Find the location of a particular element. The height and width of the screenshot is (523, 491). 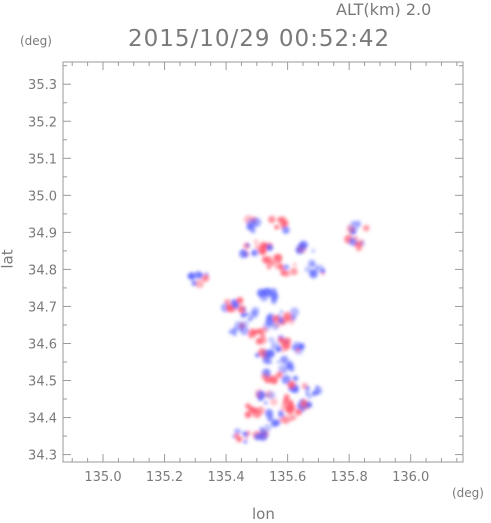

x-tick-label: 135.8 is located at coordinates (349, 477).